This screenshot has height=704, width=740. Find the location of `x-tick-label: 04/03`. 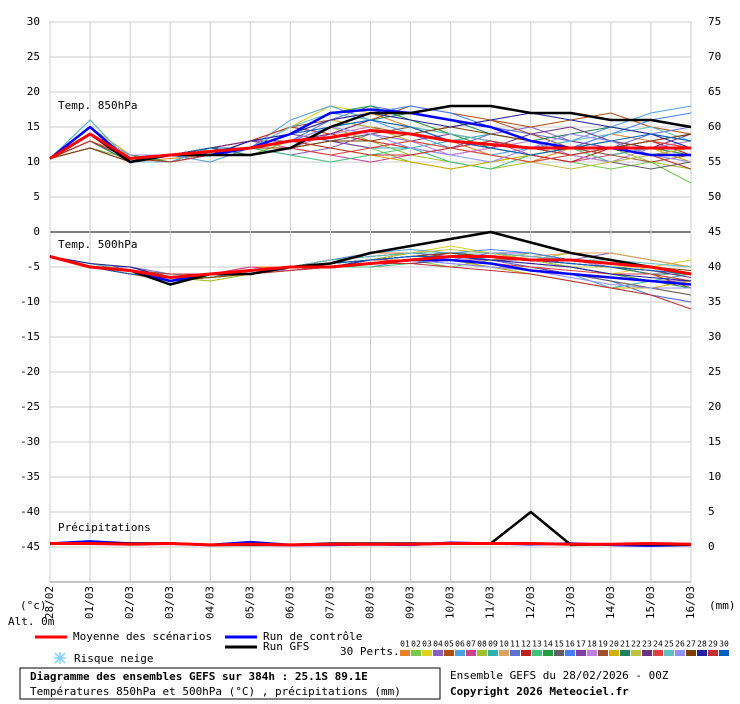

x-tick-label: 04/03 is located at coordinates (209, 602).